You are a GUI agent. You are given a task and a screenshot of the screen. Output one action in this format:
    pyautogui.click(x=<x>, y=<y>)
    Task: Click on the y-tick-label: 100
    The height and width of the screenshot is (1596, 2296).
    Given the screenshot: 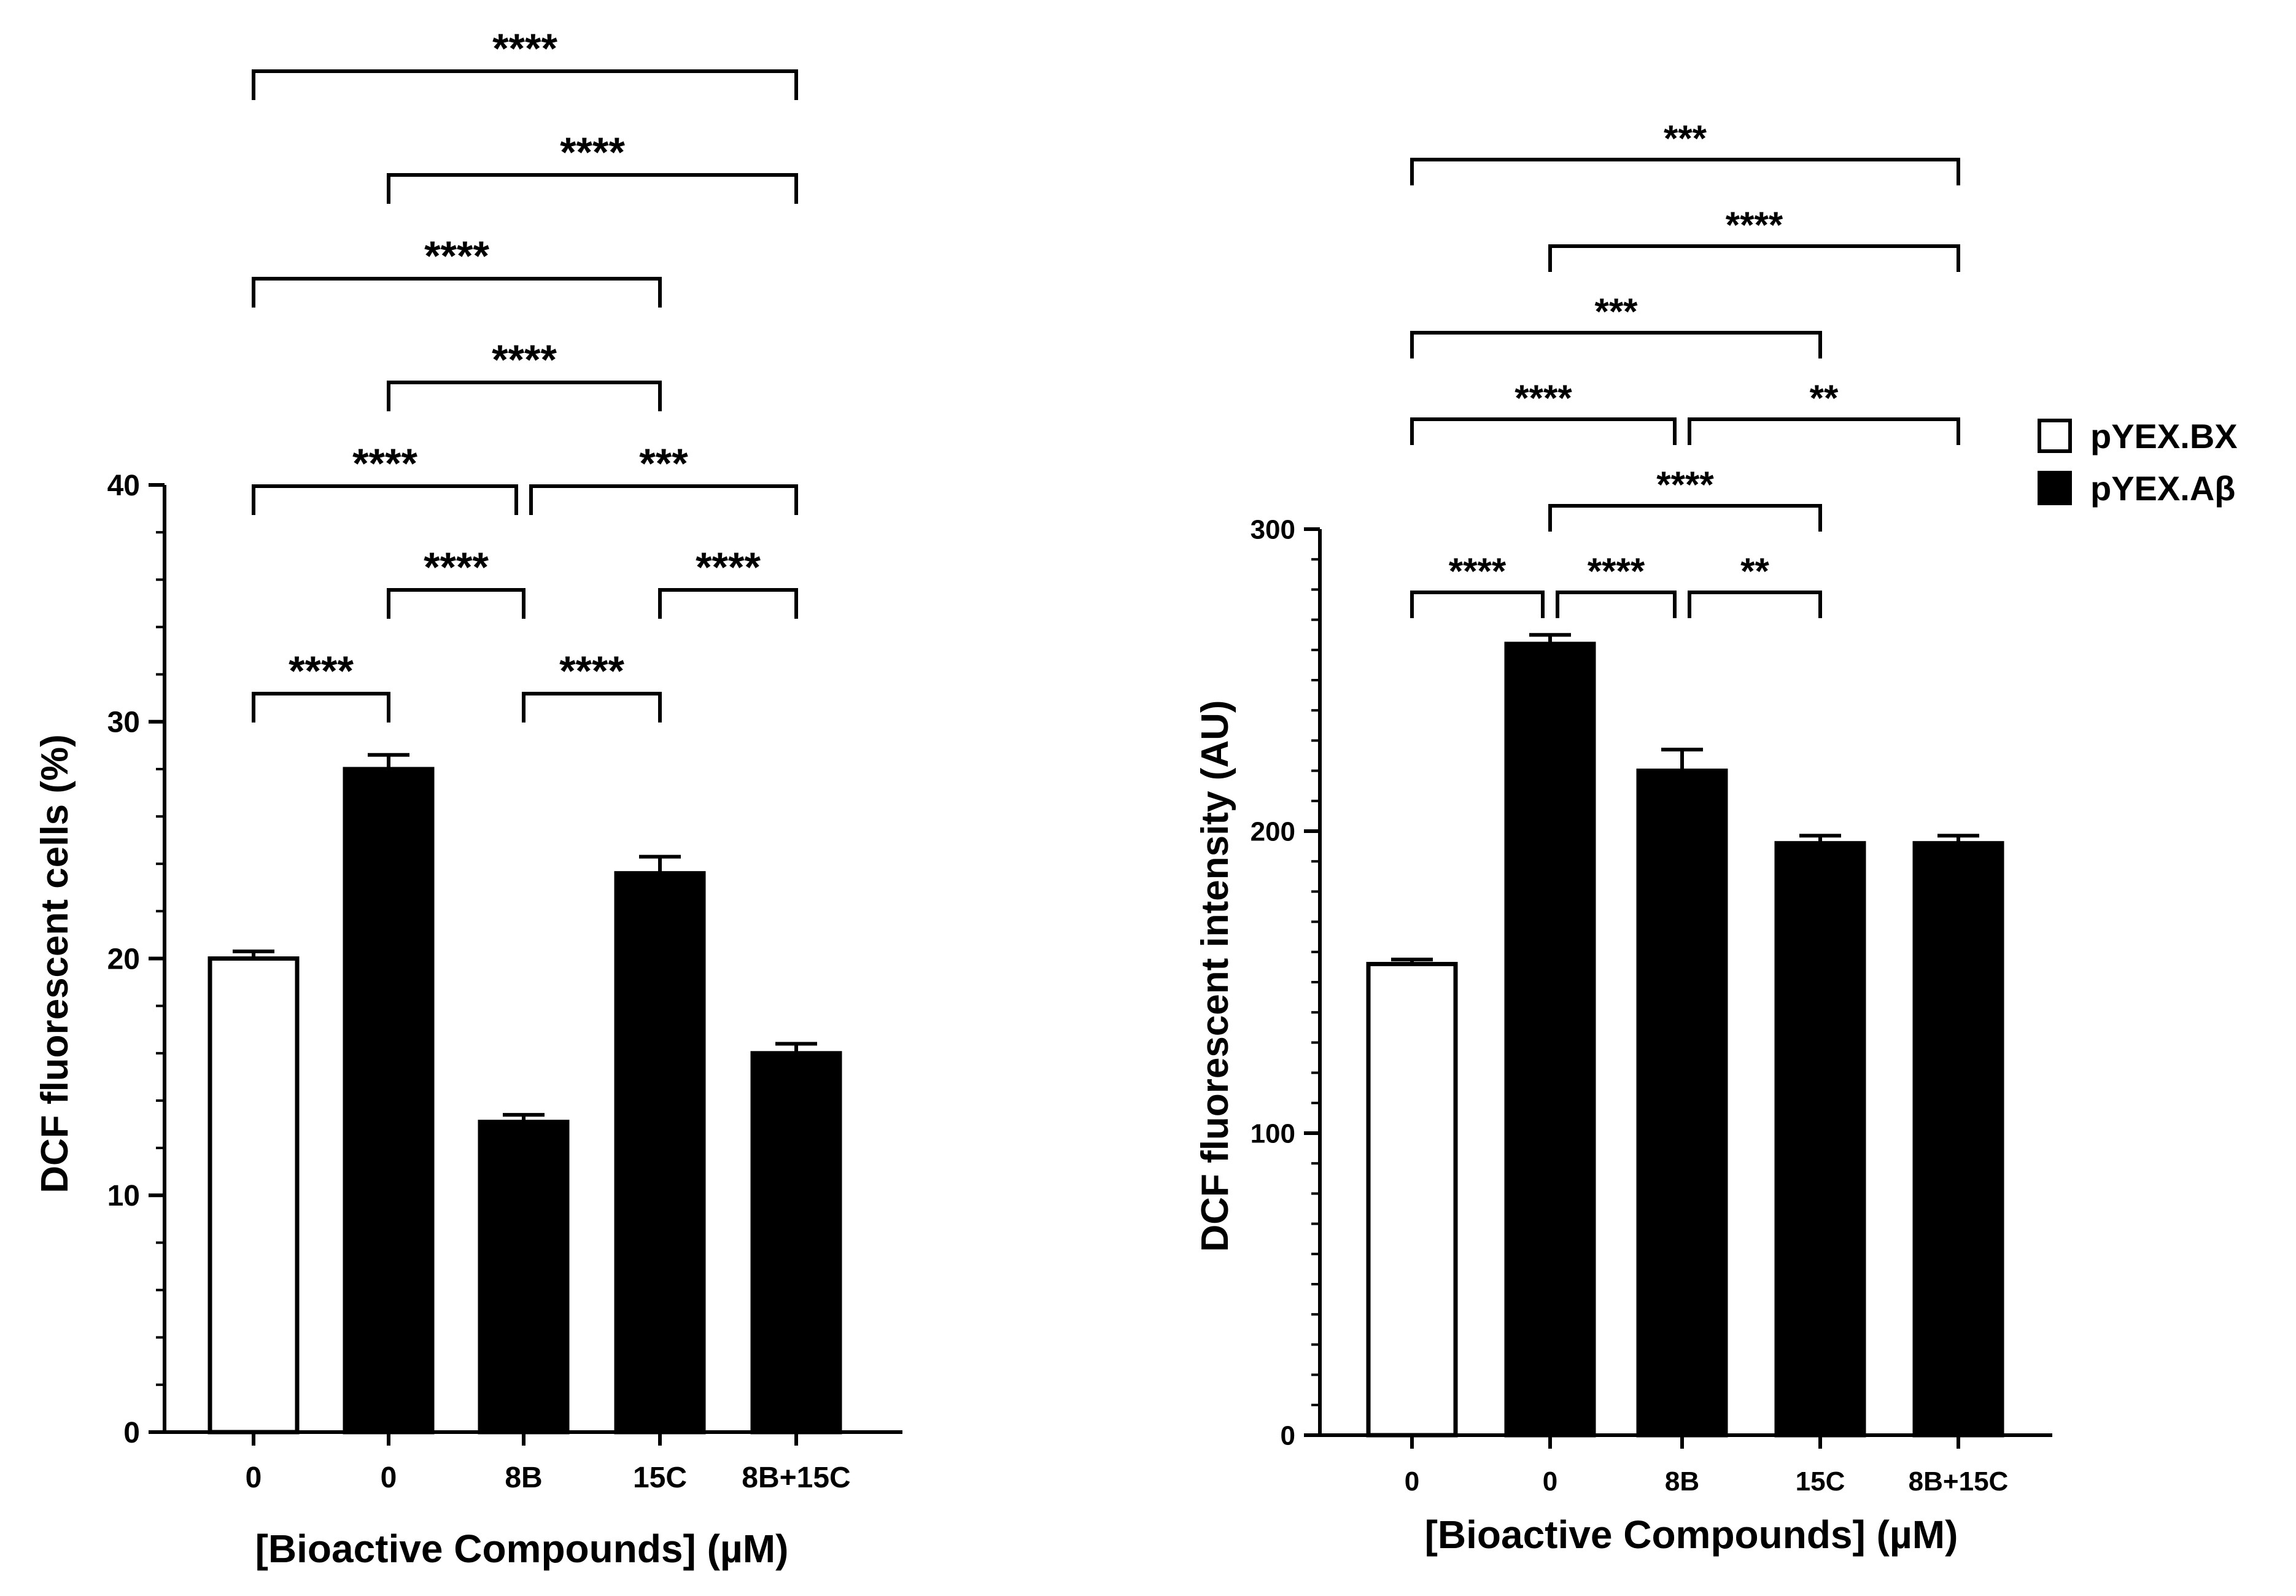 What is the action you would take?
    pyautogui.click(x=1273, y=1133)
    